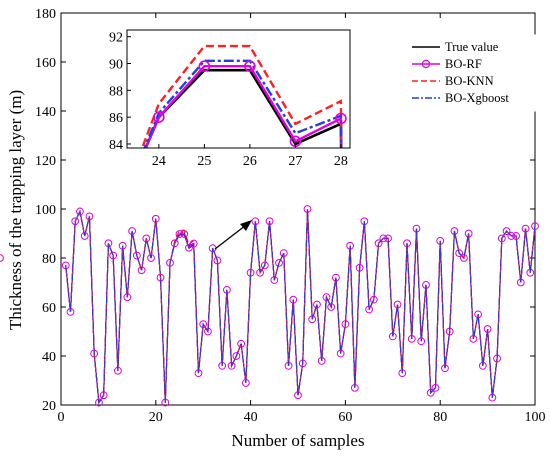 The height and width of the screenshot is (458, 550). I want to click on y-tick-label: 180, so click(45, 14).